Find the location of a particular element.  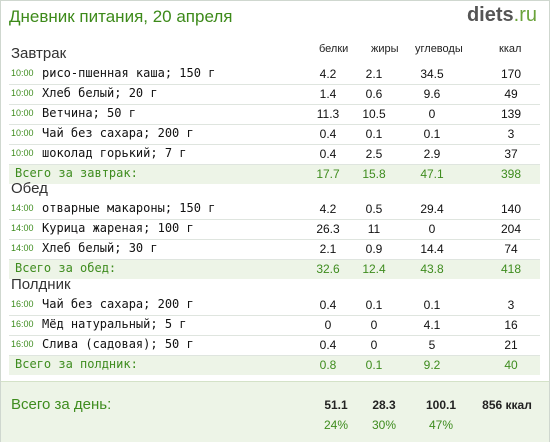

meal-total-row: Всего за обед: 32.6 12.4 43.8 418 is located at coordinates (274, 269).